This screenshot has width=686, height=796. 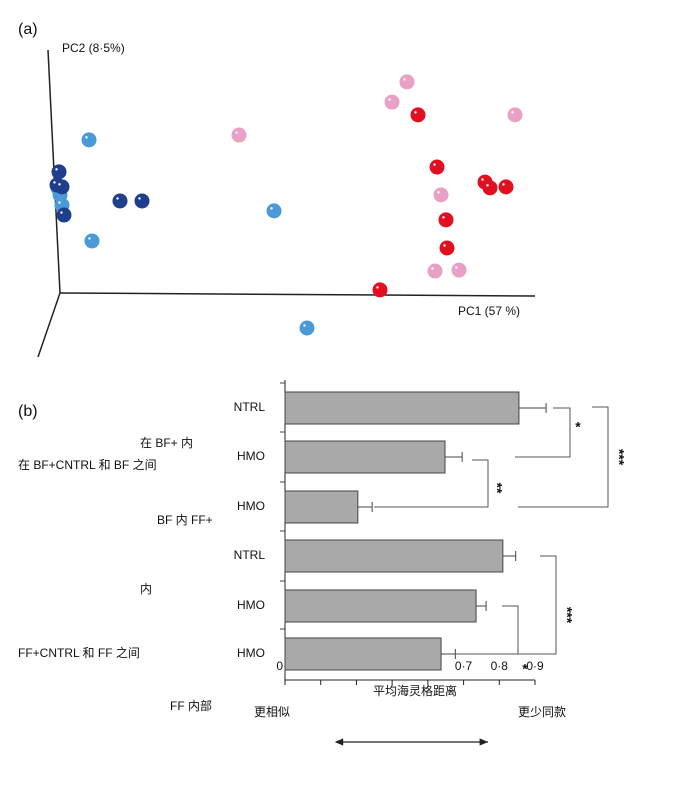 I want to click on x-axis-label: 平均海灵格距离, so click(x=415, y=690).